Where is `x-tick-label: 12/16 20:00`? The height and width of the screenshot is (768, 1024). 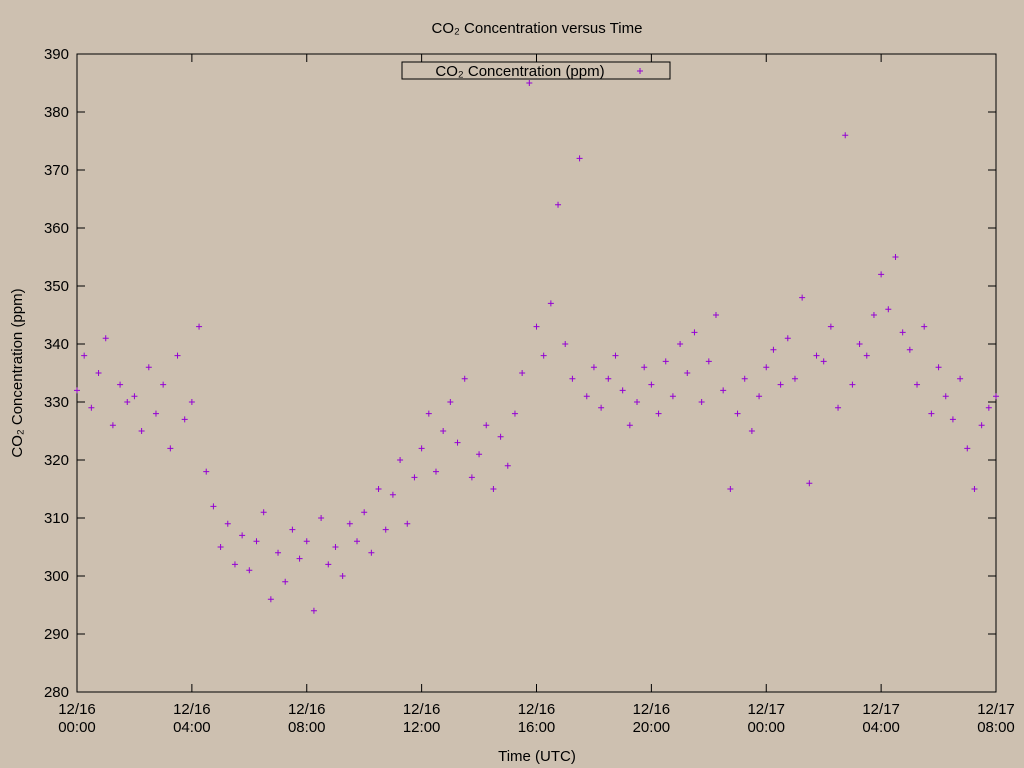
x-tick-label: 12/16 20:00 is located at coordinates (651, 718).